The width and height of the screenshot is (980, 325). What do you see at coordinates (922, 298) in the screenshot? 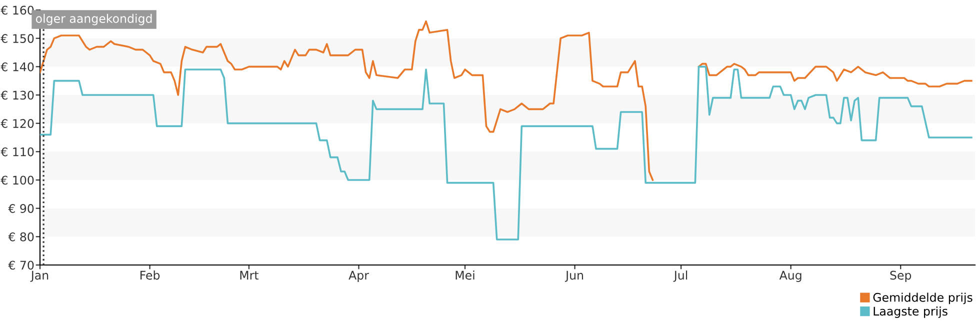
I see `legend-label: Gemiddelde prijs` at bounding box center [922, 298].